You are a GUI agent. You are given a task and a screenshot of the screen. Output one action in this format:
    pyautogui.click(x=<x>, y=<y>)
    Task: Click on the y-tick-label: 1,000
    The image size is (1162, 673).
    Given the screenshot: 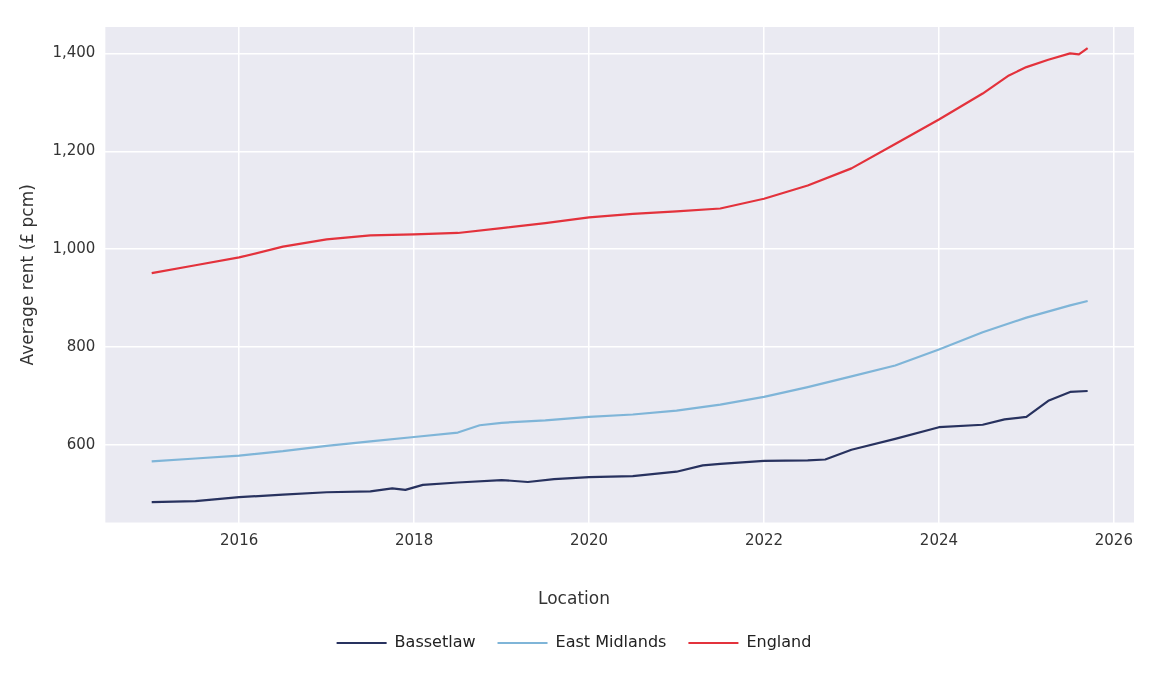 What is the action you would take?
    pyautogui.click(x=74, y=248)
    